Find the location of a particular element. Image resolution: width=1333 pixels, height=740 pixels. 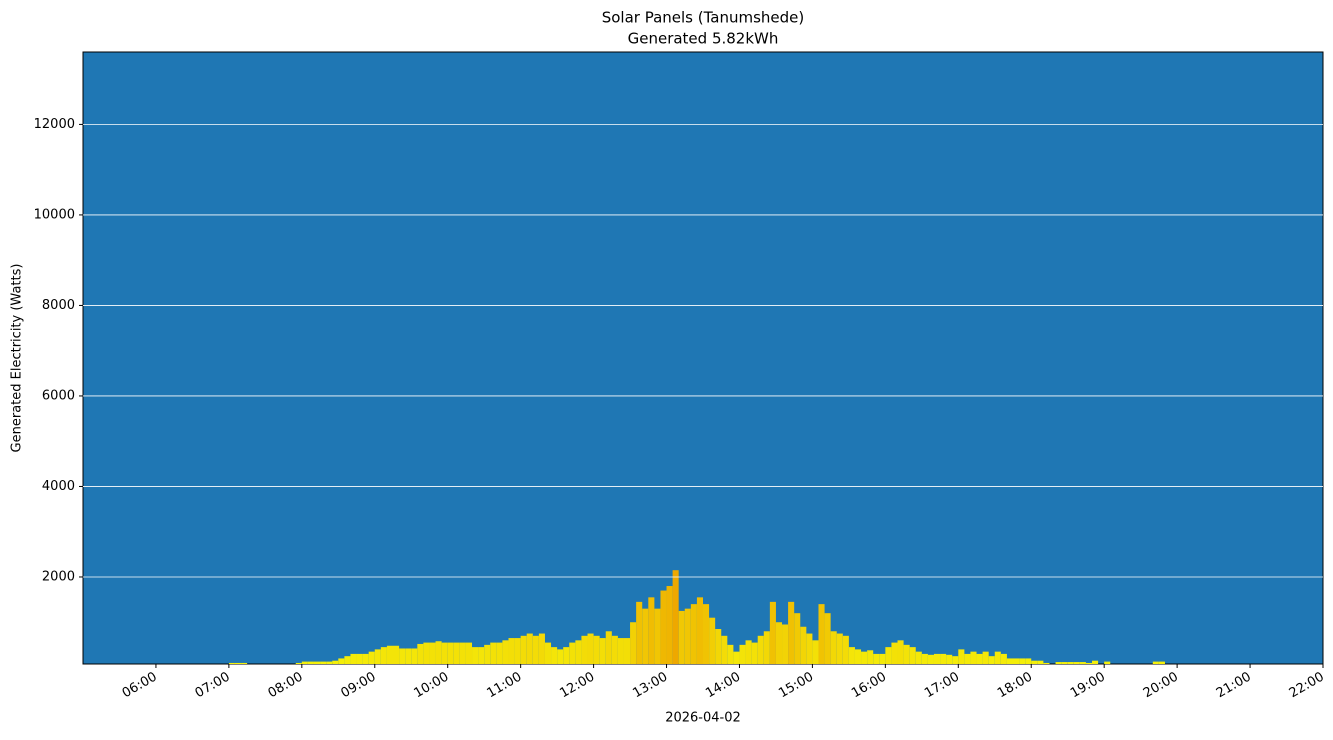

x-tick-label: 06:00 is located at coordinates (140, 686).